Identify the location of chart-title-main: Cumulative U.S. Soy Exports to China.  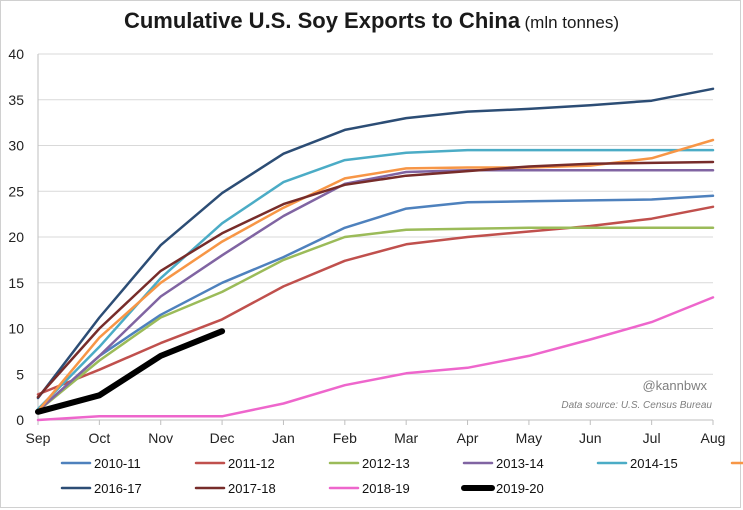
(322, 20).